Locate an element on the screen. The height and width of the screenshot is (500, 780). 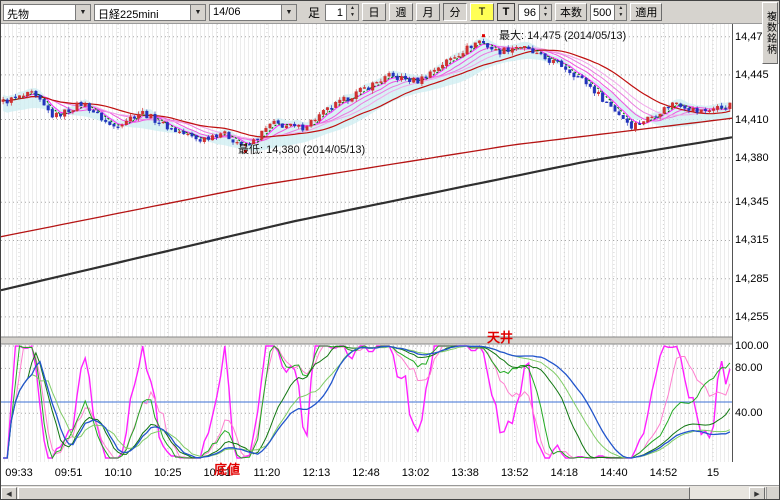
instrument-type-value: 先物 is located at coordinates (18, 14).